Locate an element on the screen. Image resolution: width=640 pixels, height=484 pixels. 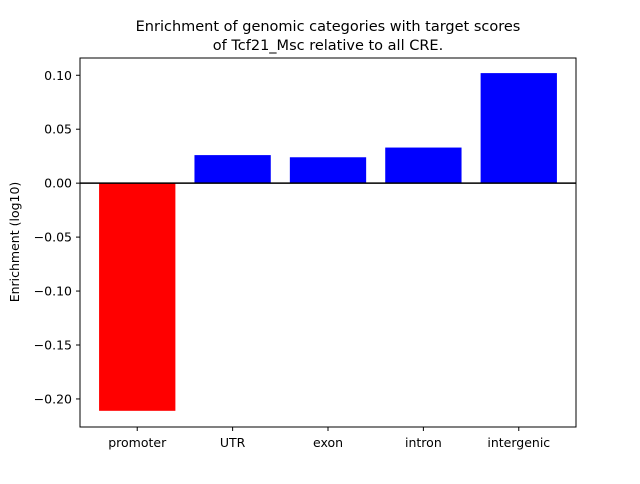
y-tick-label: −0.05 is located at coordinates (53, 237).